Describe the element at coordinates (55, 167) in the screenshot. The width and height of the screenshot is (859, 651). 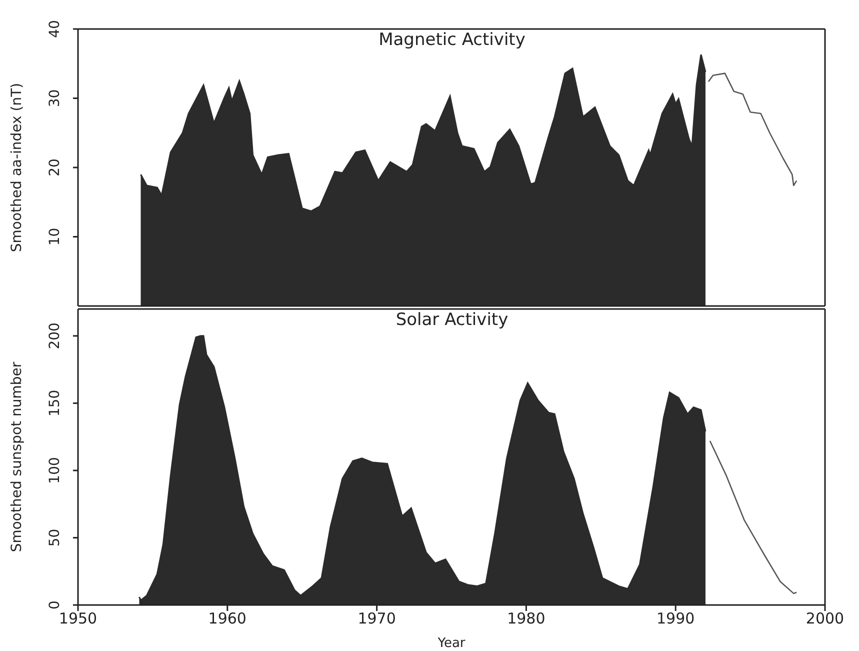
I see `y-tick-label: 20` at that location.